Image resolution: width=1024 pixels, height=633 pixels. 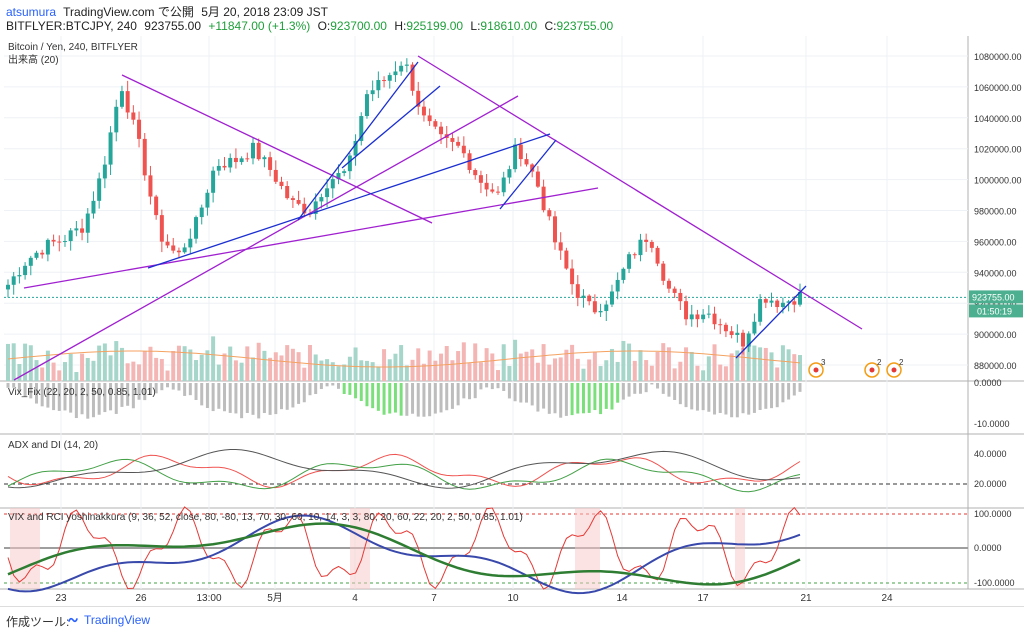 What do you see at coordinates (117, 620) in the screenshot?
I see `tradingview-link: TradingView` at bounding box center [117, 620].